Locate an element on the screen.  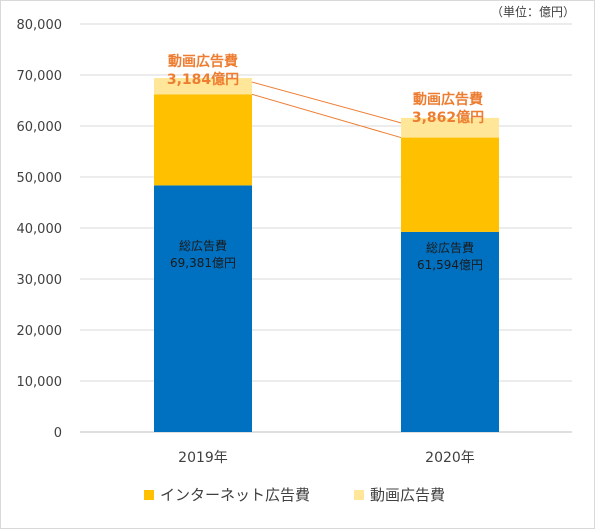
legend: インターネット広告費 動画広告費 is located at coordinates (294, 495).